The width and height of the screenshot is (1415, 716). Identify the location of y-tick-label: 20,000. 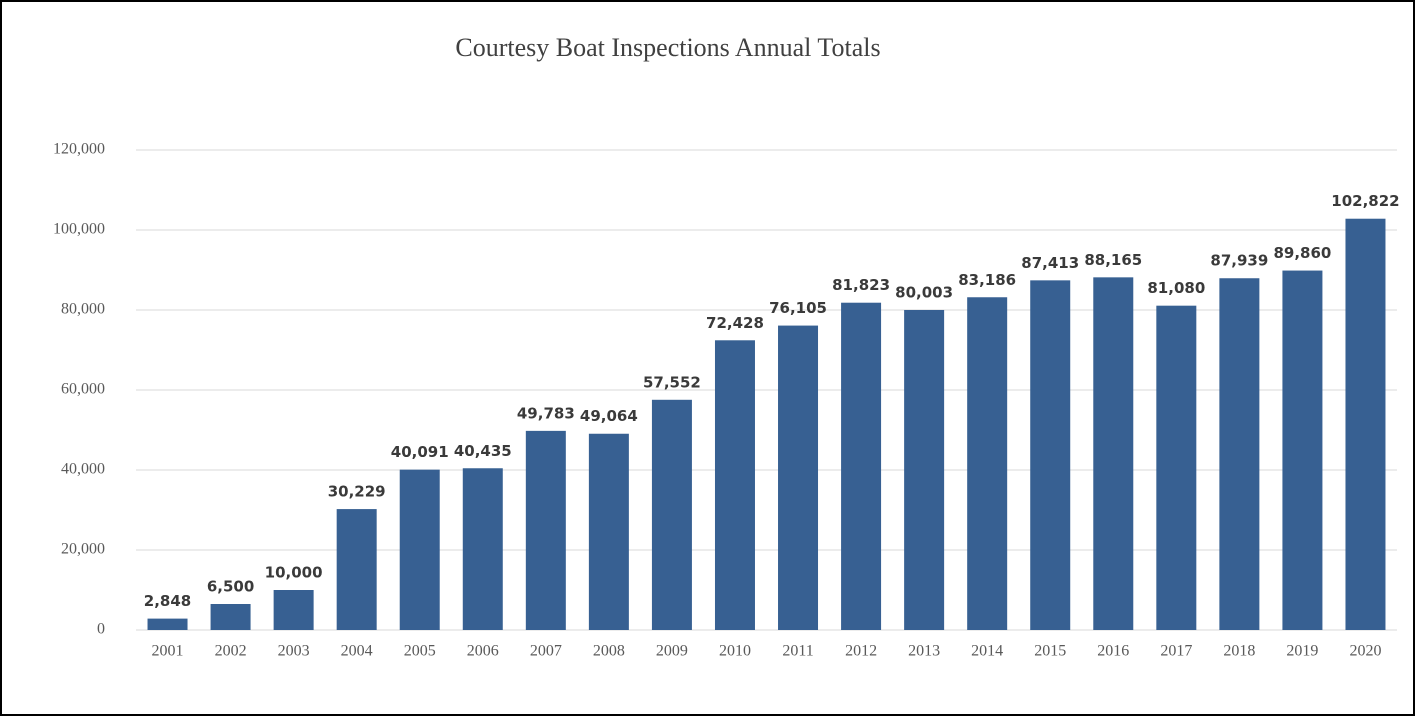
(83, 549).